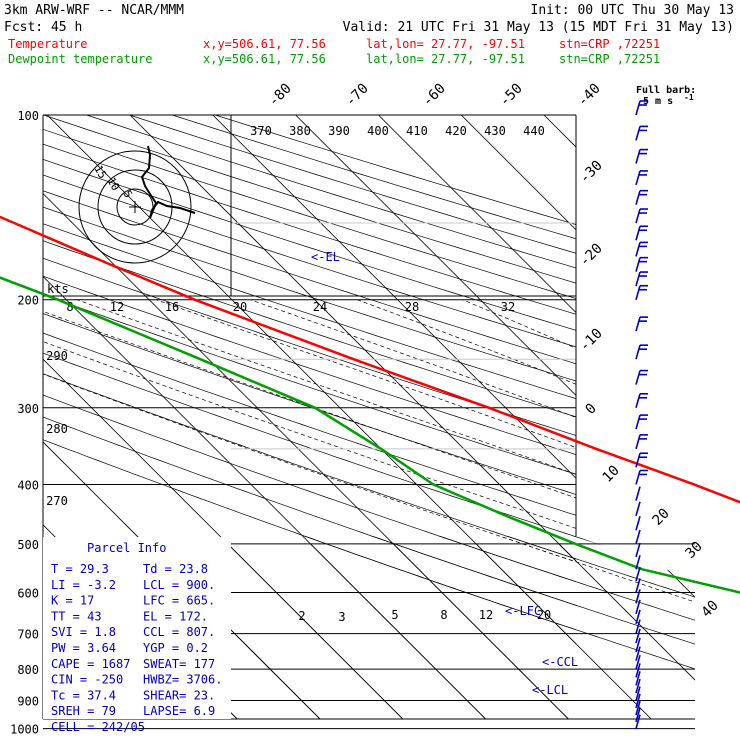  Describe the element at coordinates (611, 474) in the screenshot. I see `isotherm-label: 10` at that location.